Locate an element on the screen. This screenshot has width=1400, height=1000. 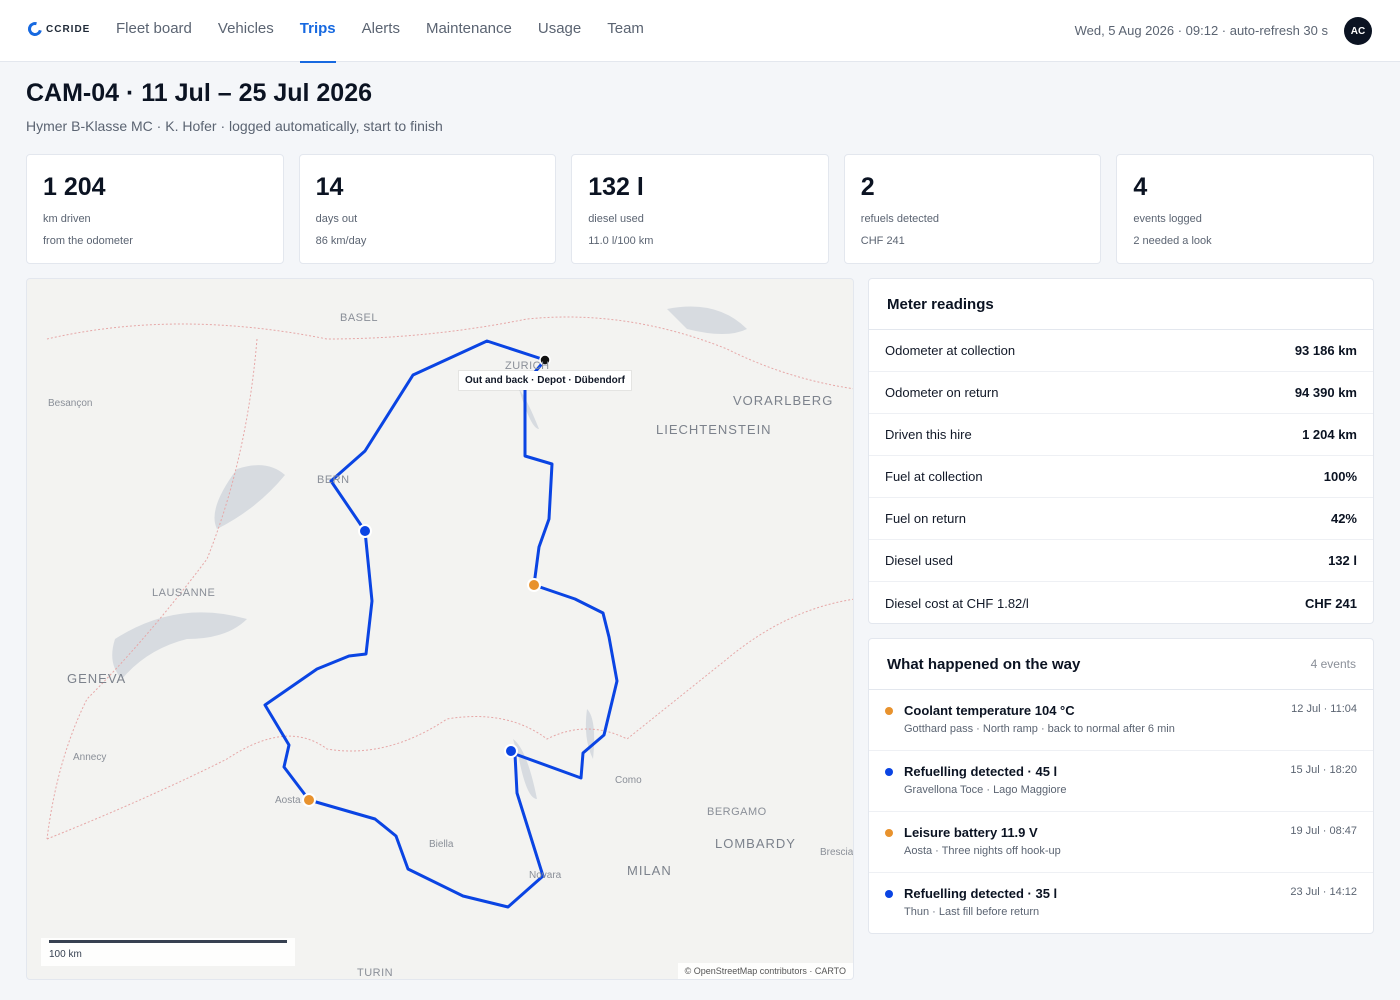
nav-usage: Usage is located at coordinates (559, 28).